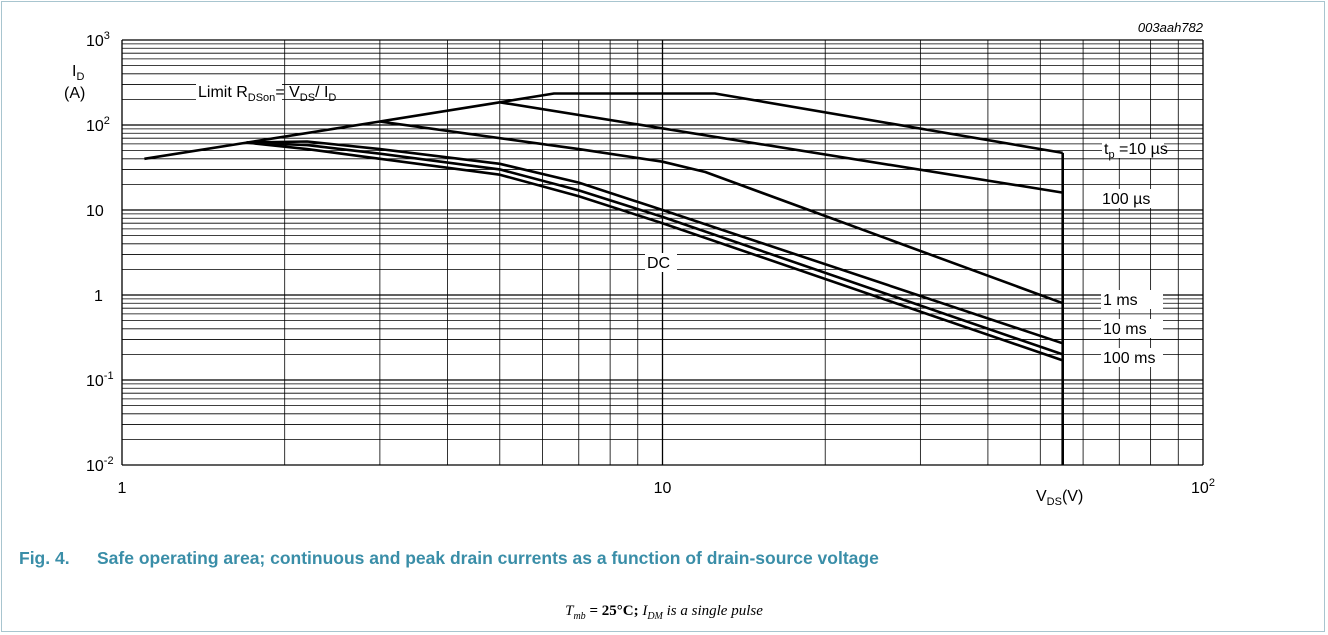 Image resolution: width=1328 pixels, height=635 pixels. What do you see at coordinates (712, 611) in the screenshot?
I see `cond-i-tail: is a single pulse` at bounding box center [712, 611].